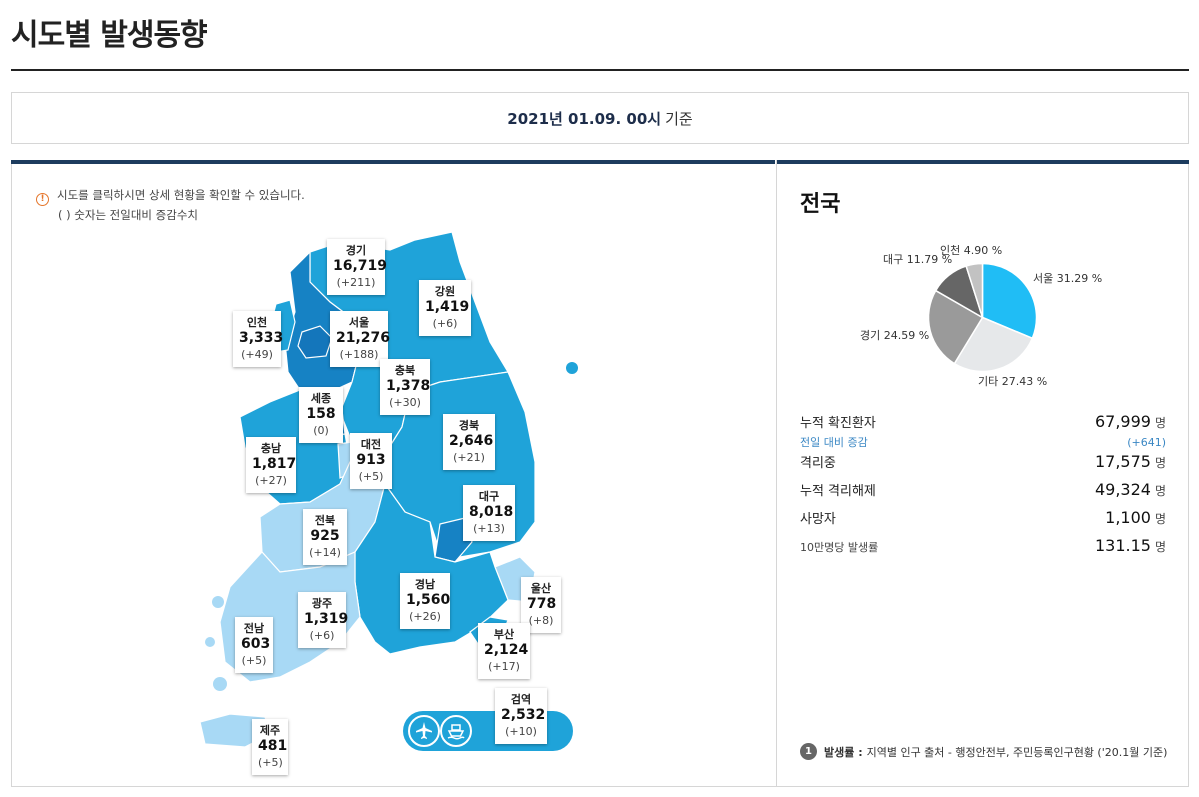 The height and width of the screenshot is (797, 1199). Describe the element at coordinates (521, 699) in the screenshot. I see `region-name: 검역` at that location.